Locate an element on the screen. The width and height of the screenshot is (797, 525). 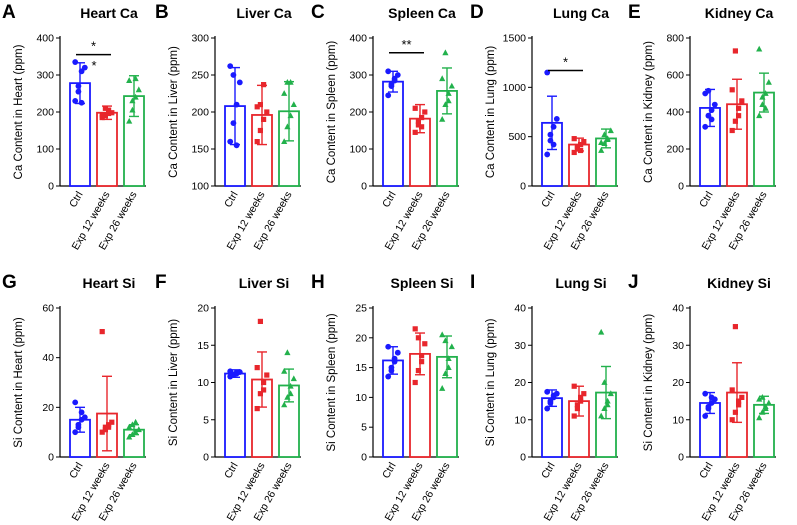
y-tick-label: 800 is located at coordinates (675, 39).